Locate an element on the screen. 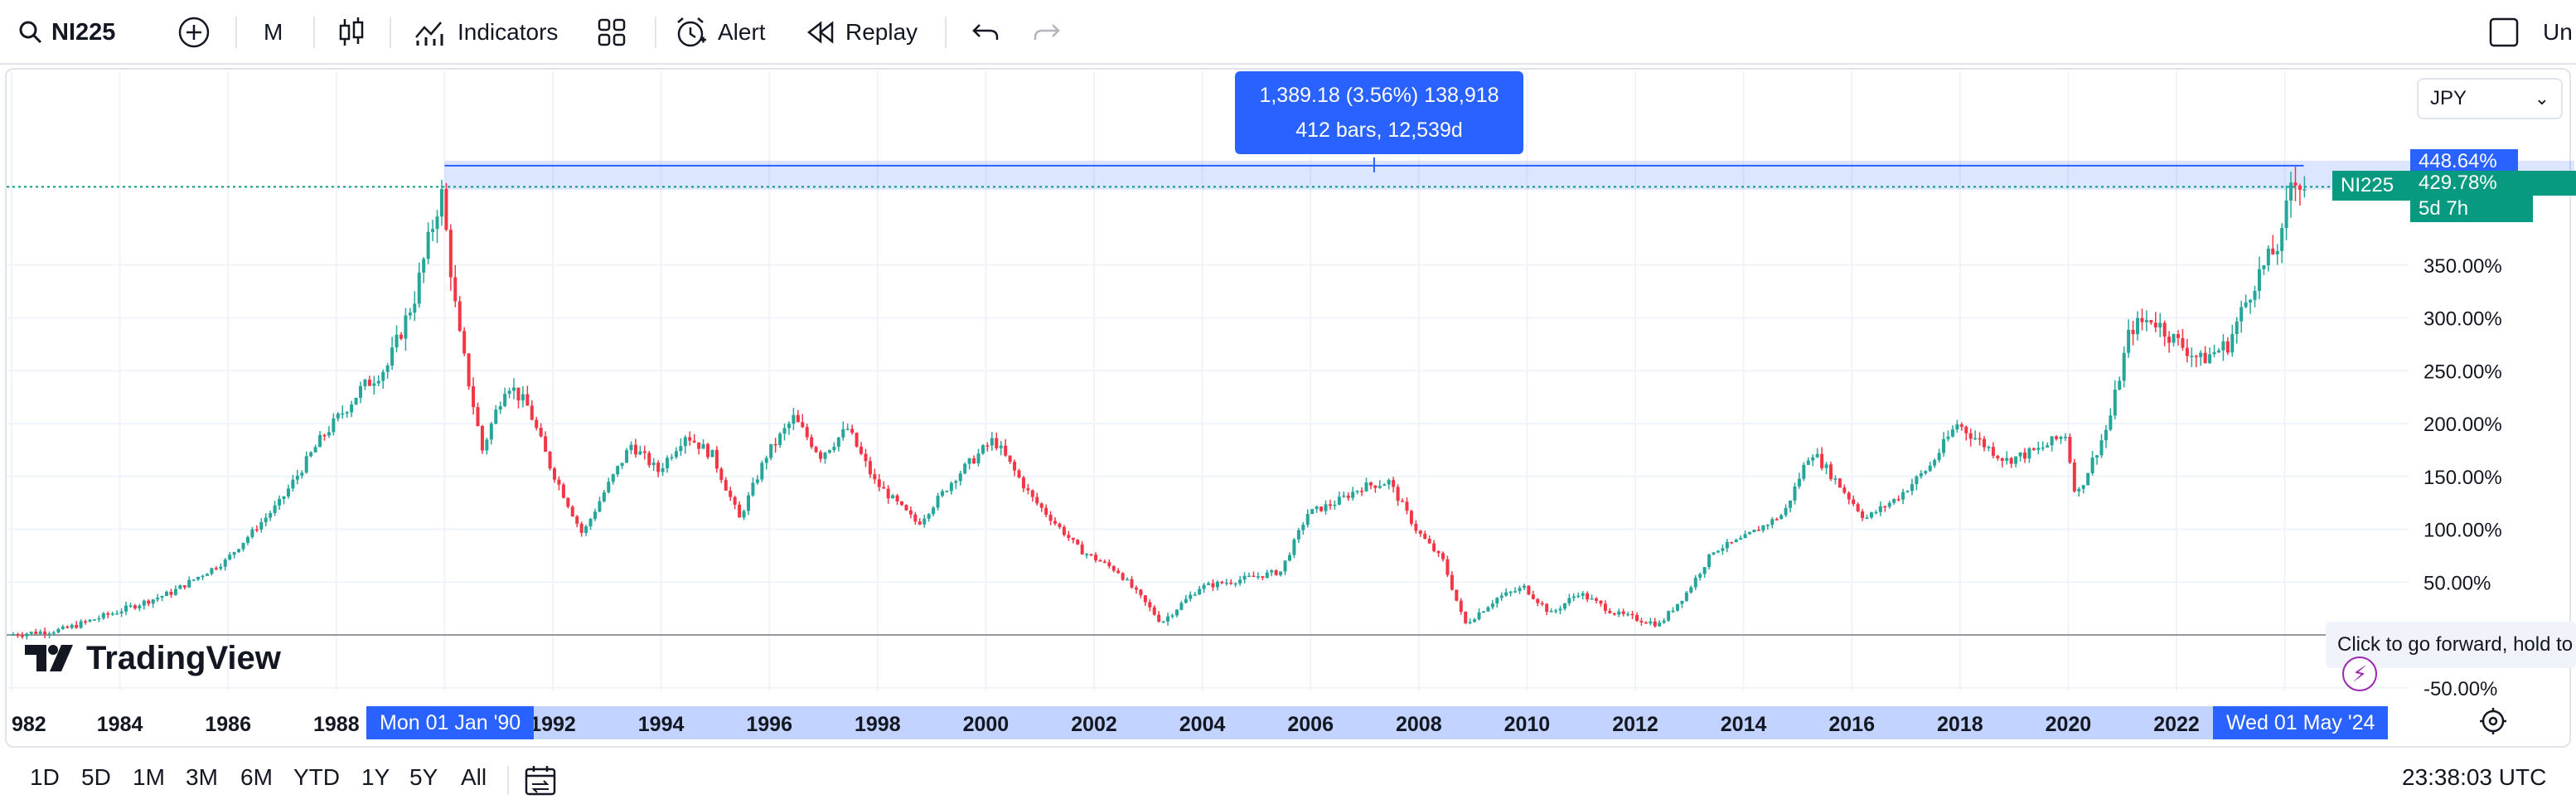 The height and width of the screenshot is (809, 2576). x-axis-label: 1996 is located at coordinates (769, 724).